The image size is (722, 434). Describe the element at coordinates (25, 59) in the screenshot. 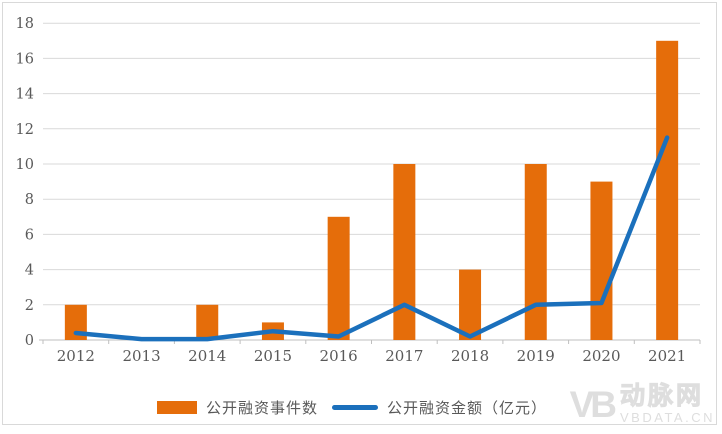

I see `y-axis-label: 16` at that location.